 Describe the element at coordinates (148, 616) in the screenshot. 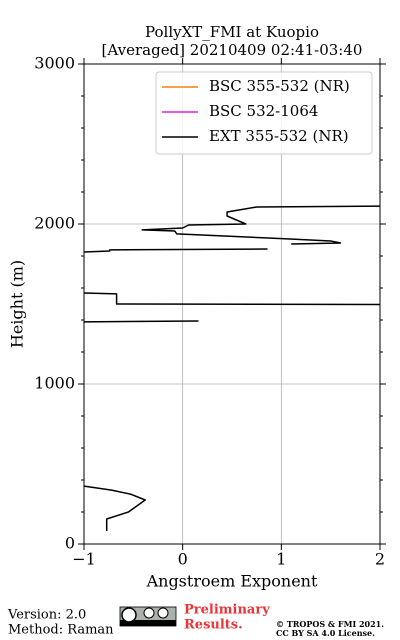

I see `cc-badge` at that location.